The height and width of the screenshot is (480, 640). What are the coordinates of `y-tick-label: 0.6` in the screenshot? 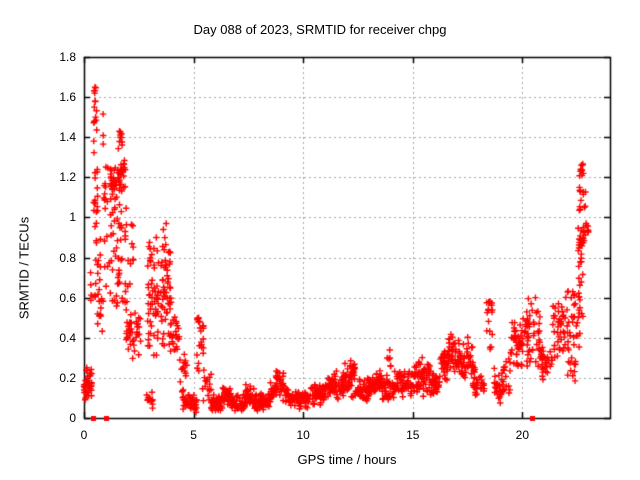 It's located at (67, 297).